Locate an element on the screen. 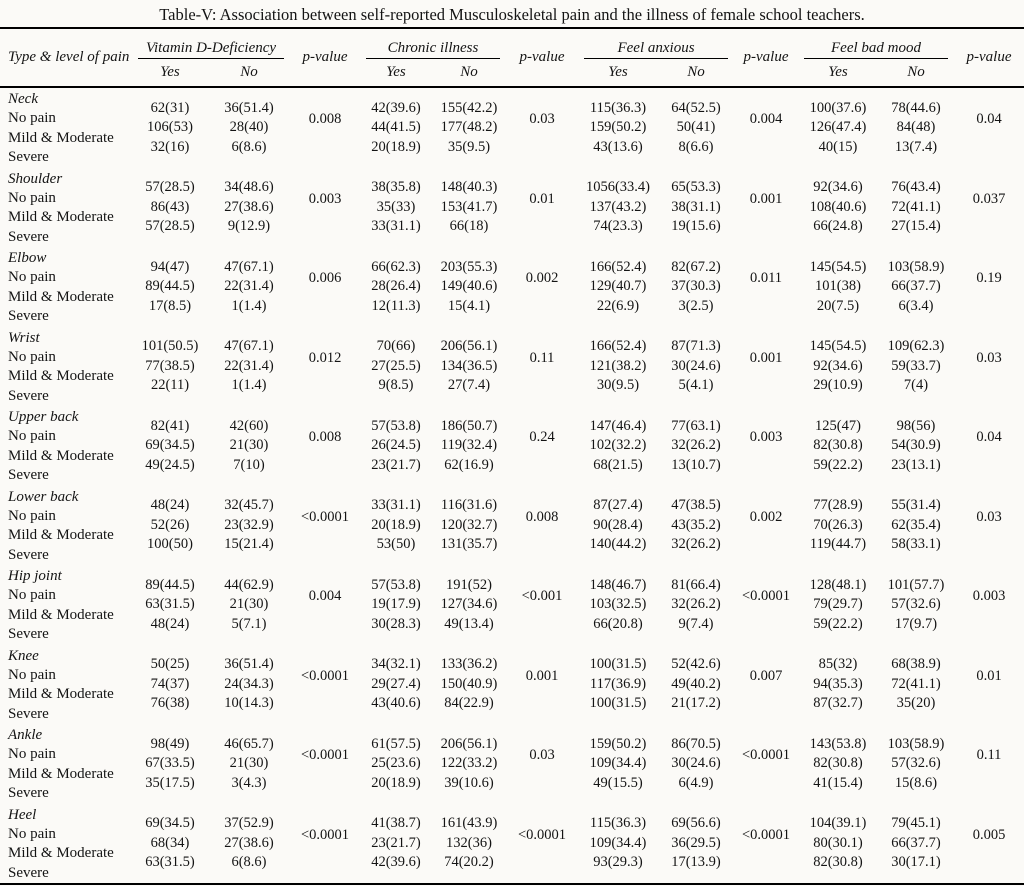 Image resolution: width=1024 pixels, height=886 pixels. count-value: 129(40.7) is located at coordinates (618, 286).